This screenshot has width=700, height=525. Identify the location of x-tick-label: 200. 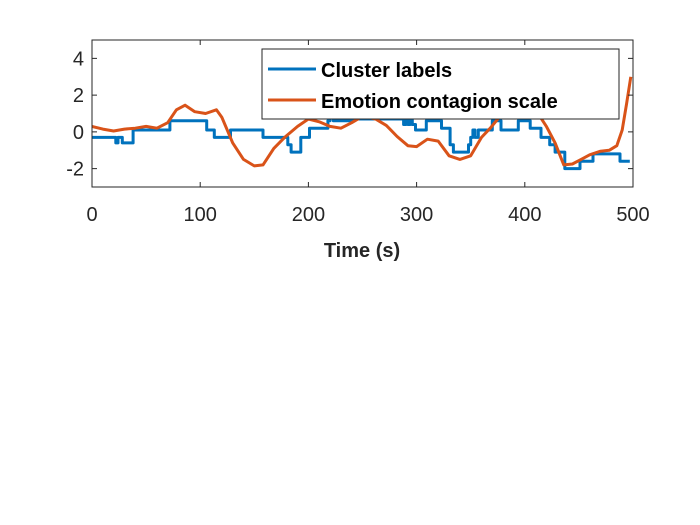
(308, 215).